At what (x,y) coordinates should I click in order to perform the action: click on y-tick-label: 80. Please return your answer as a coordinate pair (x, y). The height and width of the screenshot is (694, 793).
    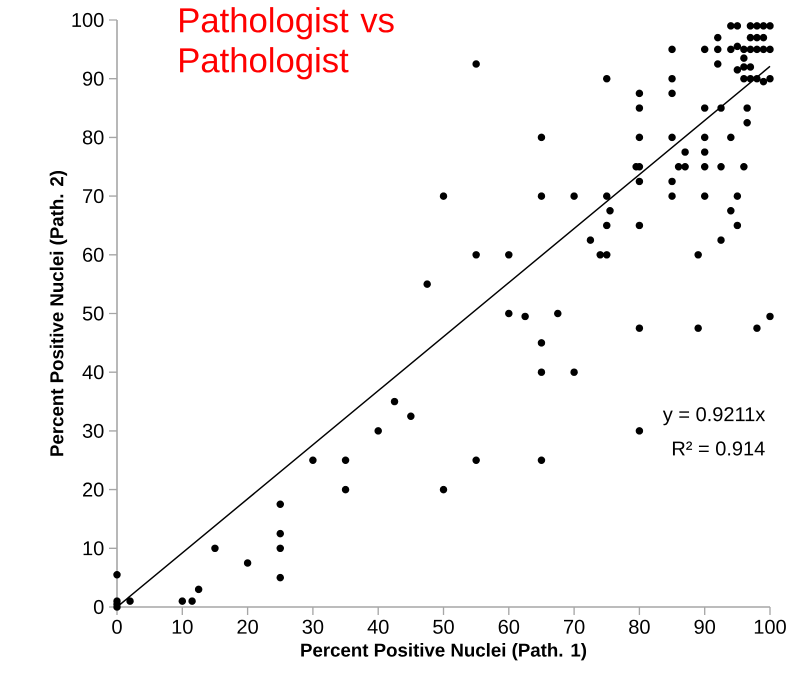
    Looking at the image, I should click on (93, 137).